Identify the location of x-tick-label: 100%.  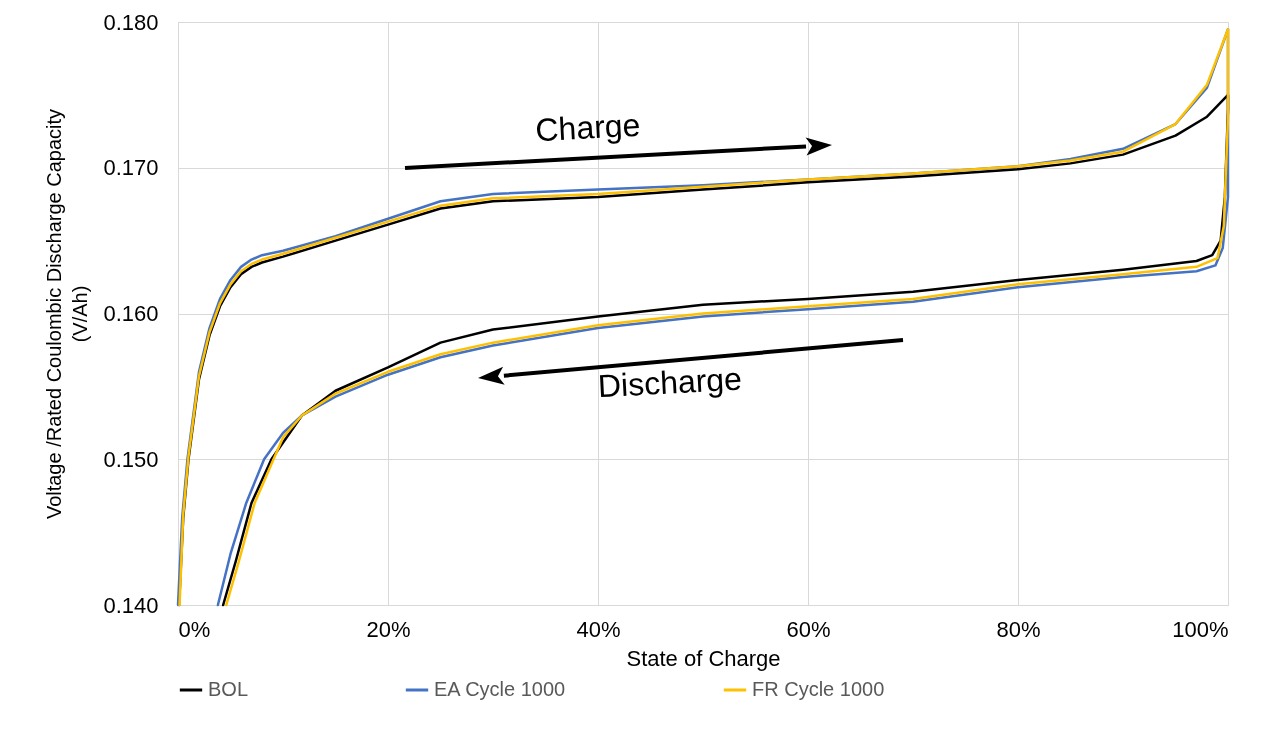
(1200, 629).